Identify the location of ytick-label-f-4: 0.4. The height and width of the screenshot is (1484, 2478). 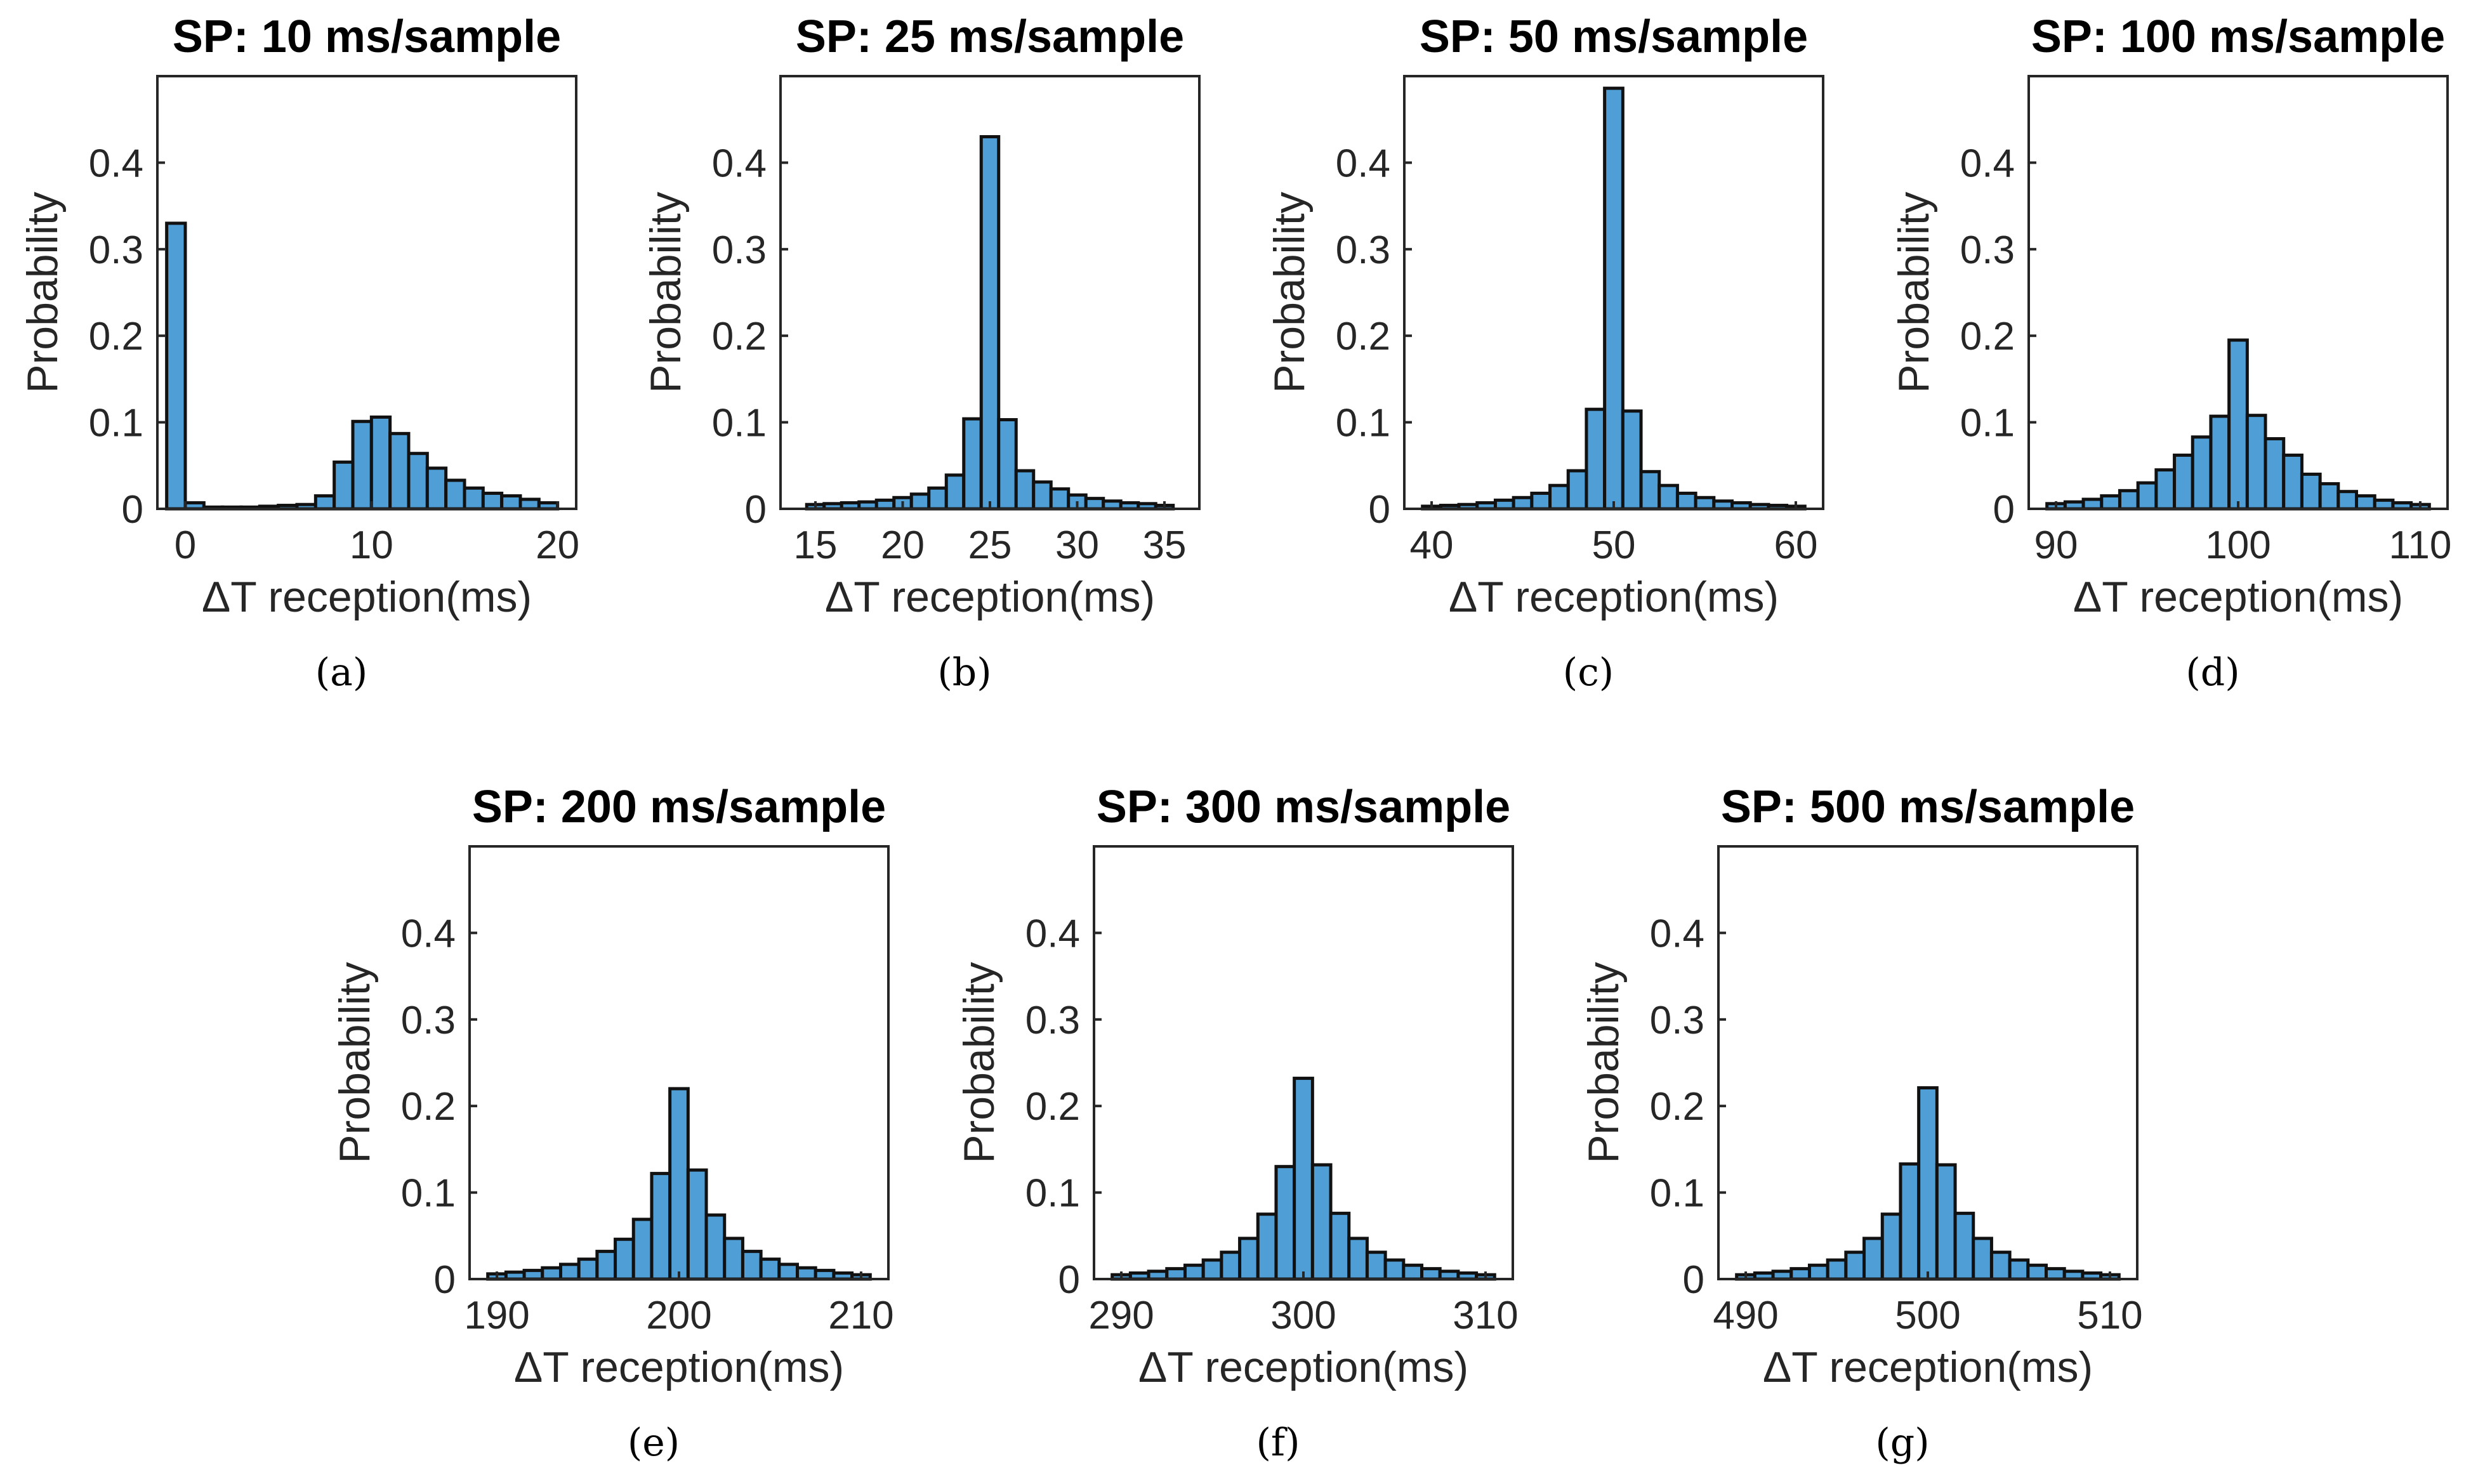
(1052, 934).